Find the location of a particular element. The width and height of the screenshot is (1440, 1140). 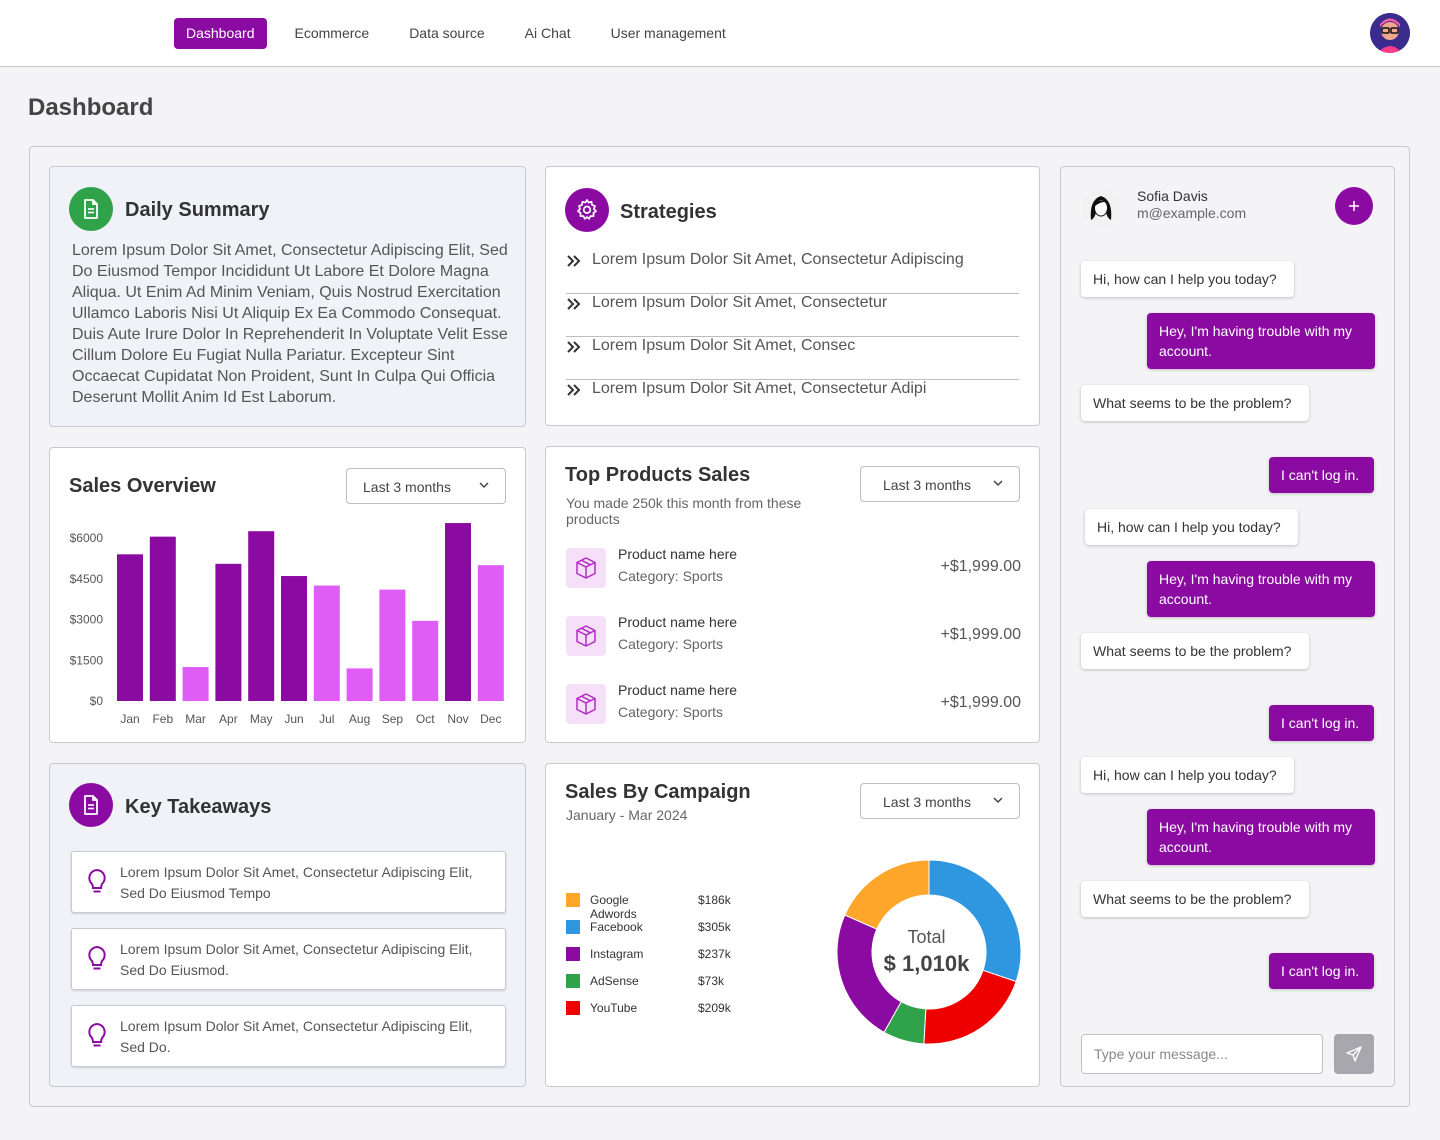

bar-apr is located at coordinates (228, 632).